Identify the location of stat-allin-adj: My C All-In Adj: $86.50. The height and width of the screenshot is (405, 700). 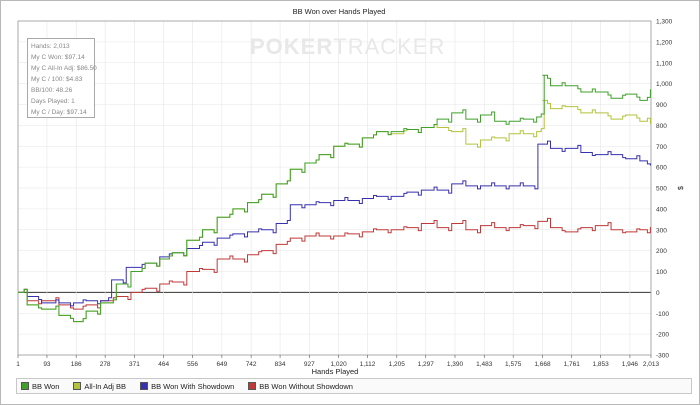
(64, 68).